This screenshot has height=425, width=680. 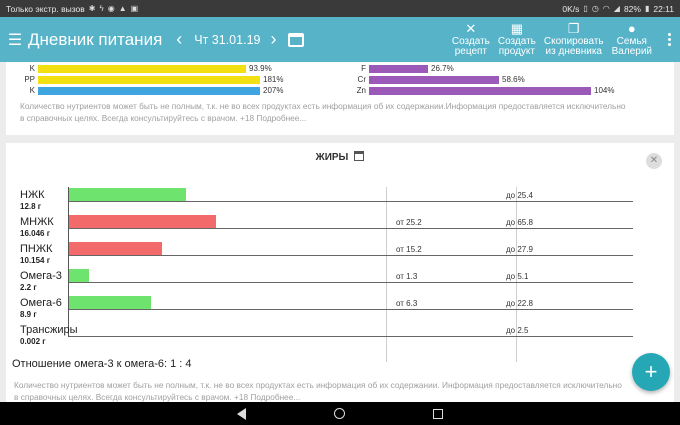 I want to click on nutrient-row: Cr 58.6%, so click(x=434, y=79).